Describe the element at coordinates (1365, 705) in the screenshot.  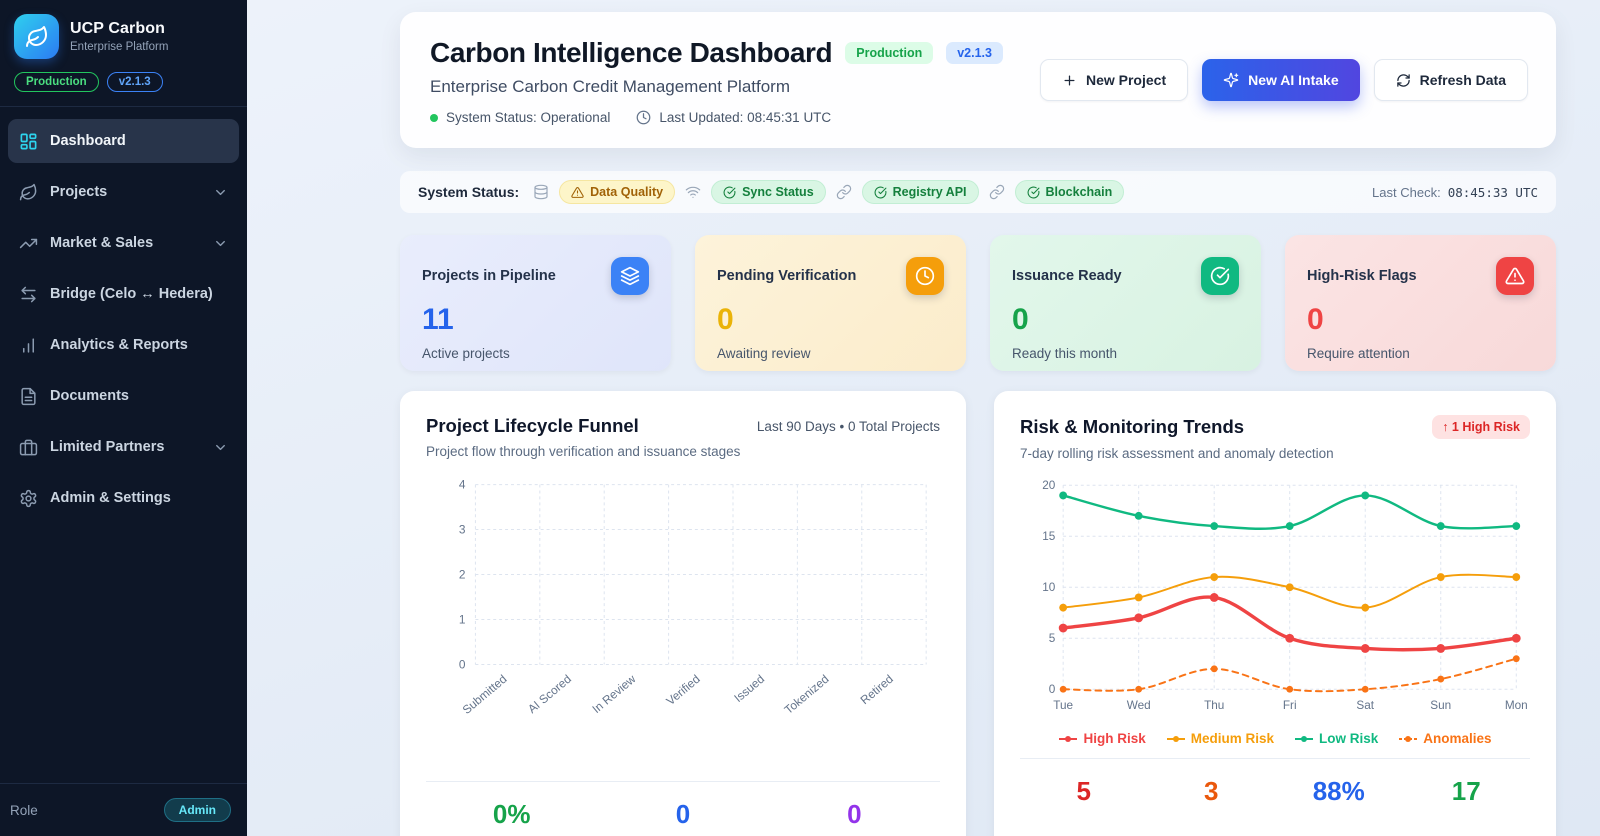
I see `svg-text: Sat` at that location.